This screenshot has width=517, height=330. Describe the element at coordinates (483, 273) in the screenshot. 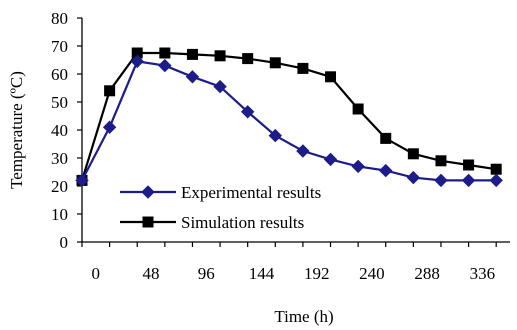

I see `x-tick-label: 336` at that location.